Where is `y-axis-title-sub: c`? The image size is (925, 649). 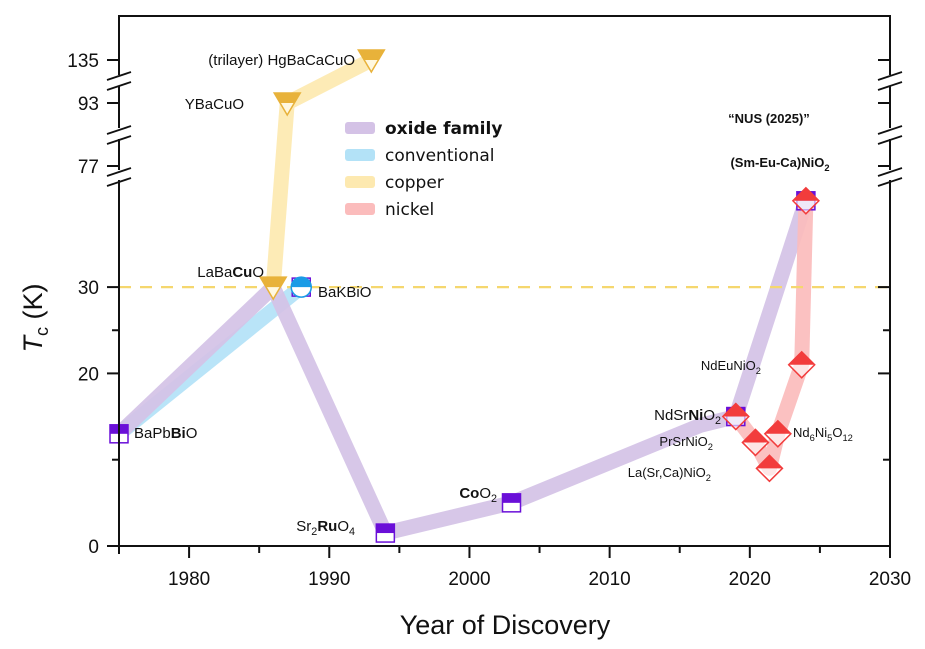
y-axis-title-sub: c is located at coordinates (42, 331).